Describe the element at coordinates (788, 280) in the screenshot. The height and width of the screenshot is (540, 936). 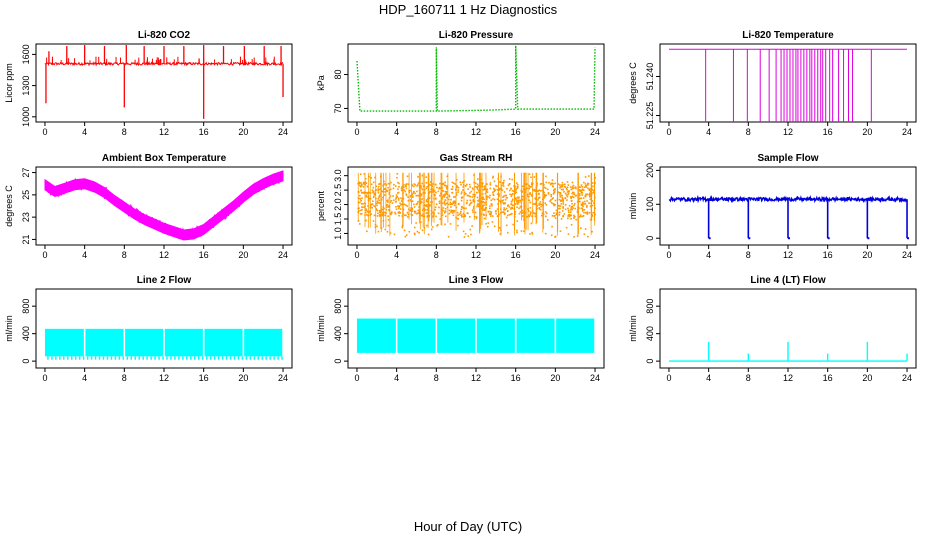
I see `panel-title: Line 4 (LT) Flow` at that location.